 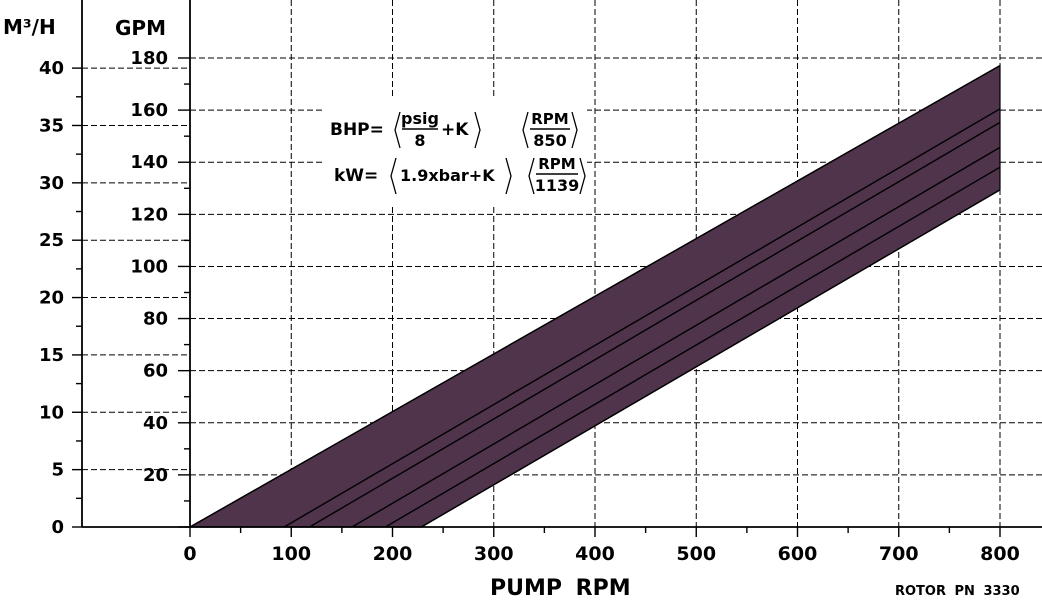 What do you see at coordinates (357, 130) in the screenshot?
I see `bhp-label: BHP=` at bounding box center [357, 130].